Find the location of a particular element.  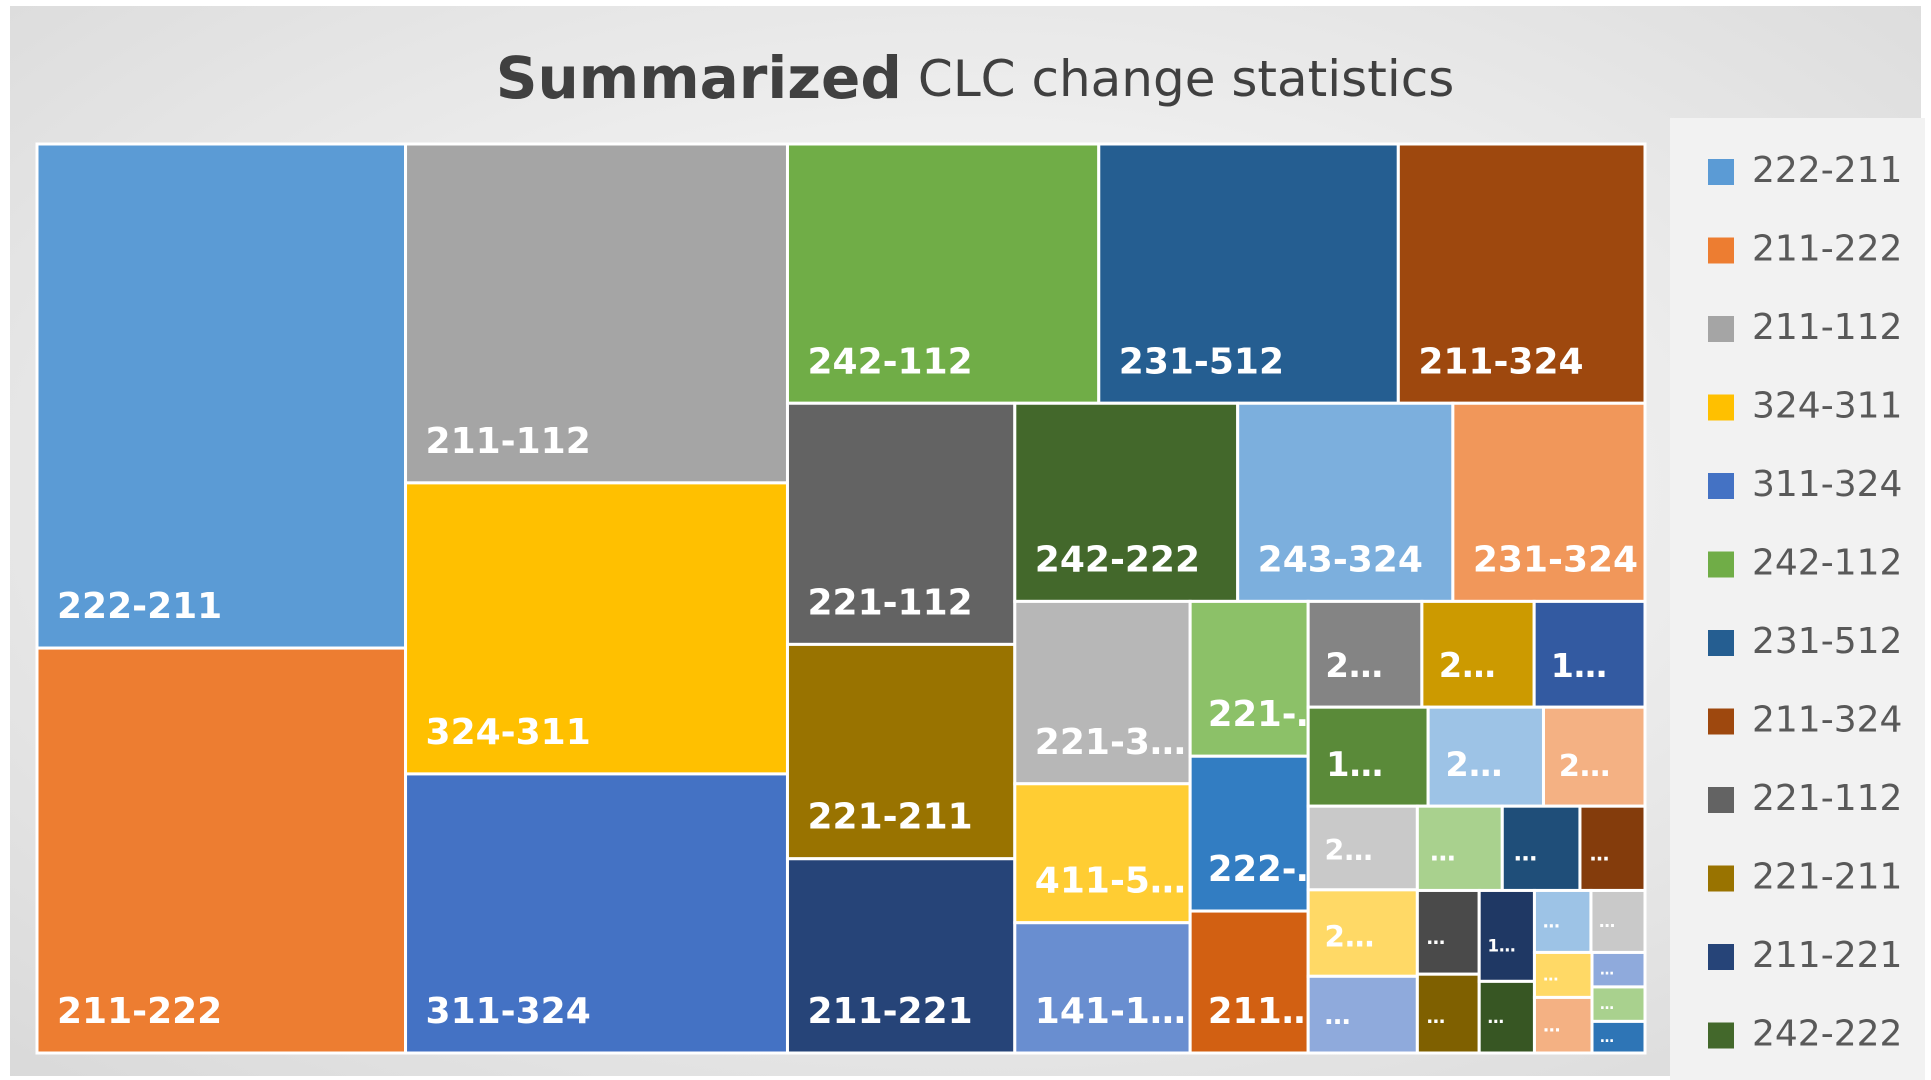

legend-label: 311-324 is located at coordinates (1827, 484).